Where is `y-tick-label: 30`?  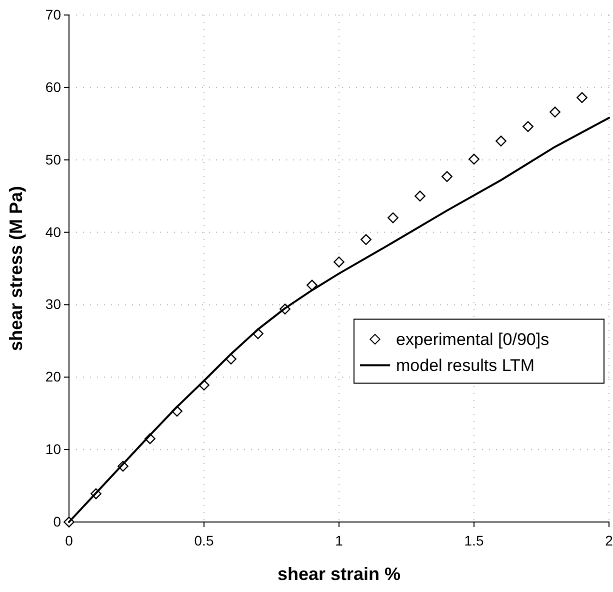 y-tick-label: 30 is located at coordinates (53, 304).